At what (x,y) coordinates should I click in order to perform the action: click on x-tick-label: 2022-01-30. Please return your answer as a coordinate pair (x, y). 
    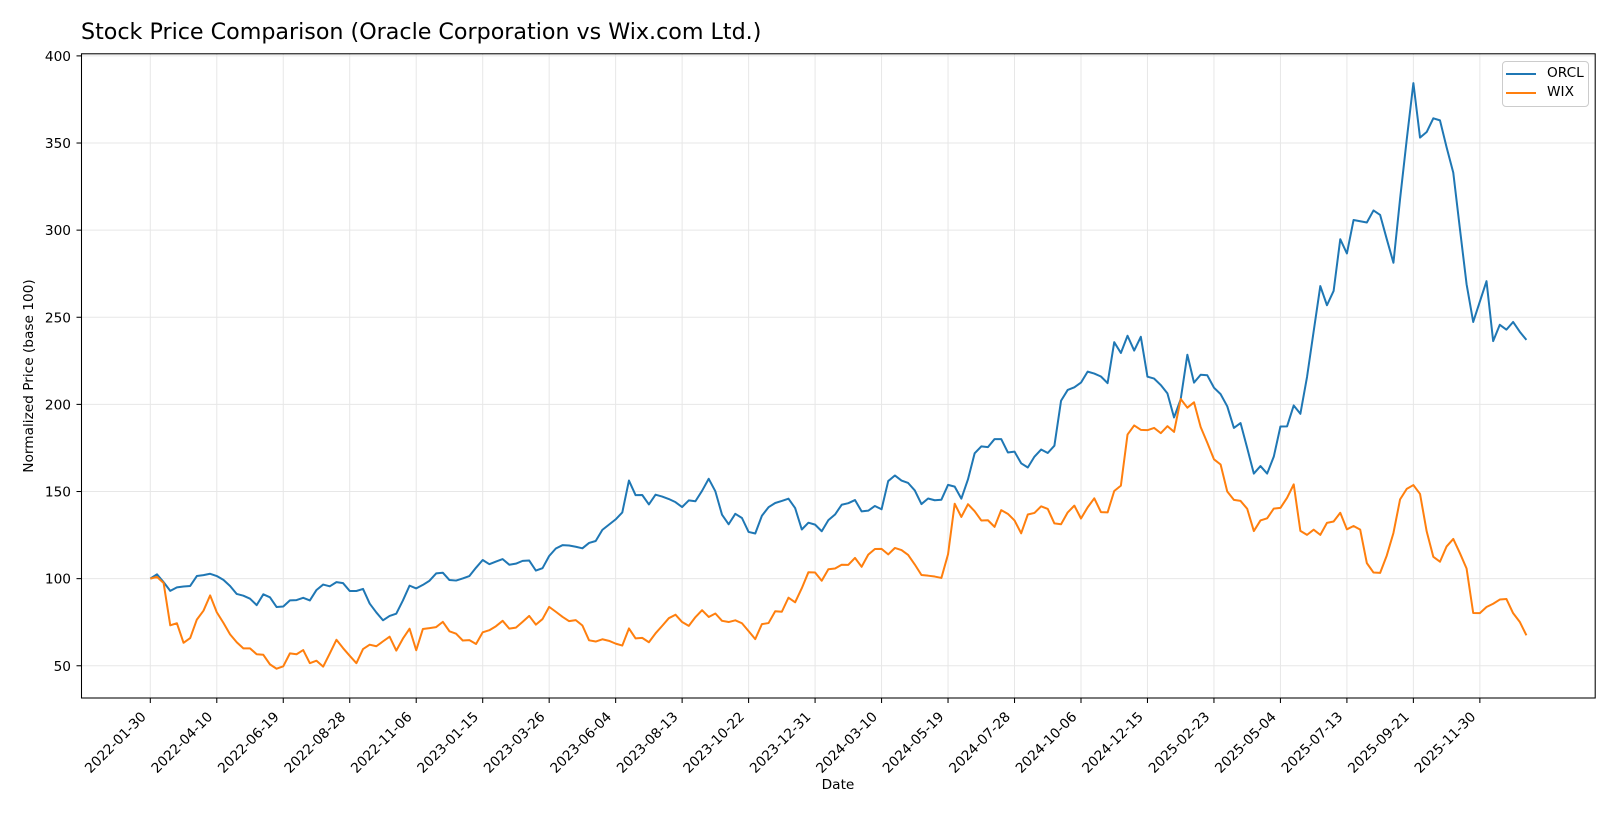
    Looking at the image, I should click on (116, 743).